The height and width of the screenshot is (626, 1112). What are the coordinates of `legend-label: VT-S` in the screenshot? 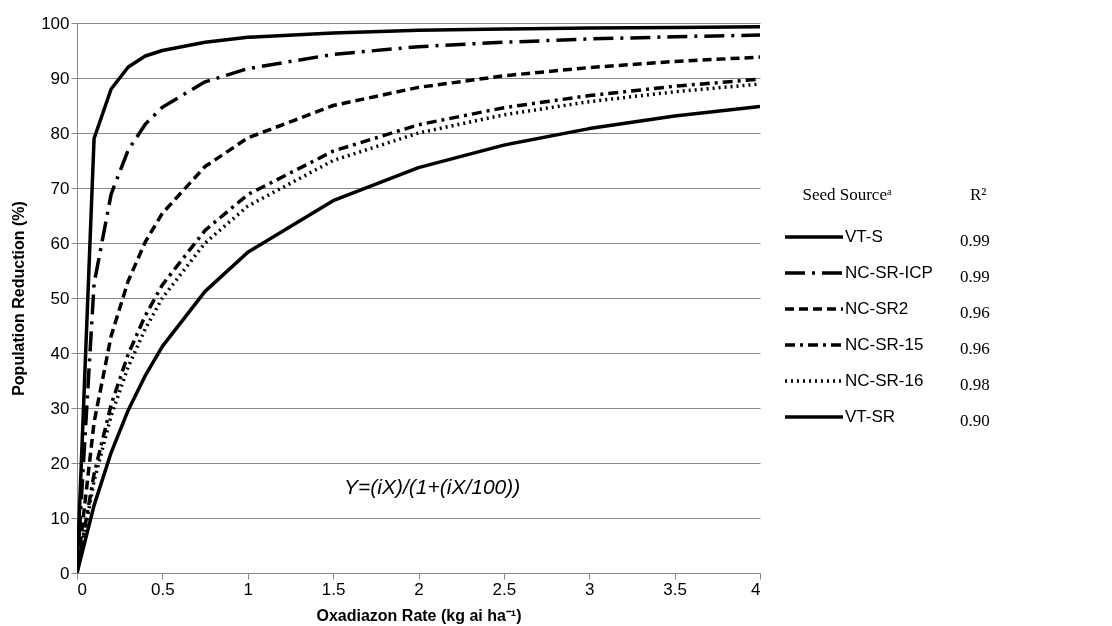 It's located at (864, 236).